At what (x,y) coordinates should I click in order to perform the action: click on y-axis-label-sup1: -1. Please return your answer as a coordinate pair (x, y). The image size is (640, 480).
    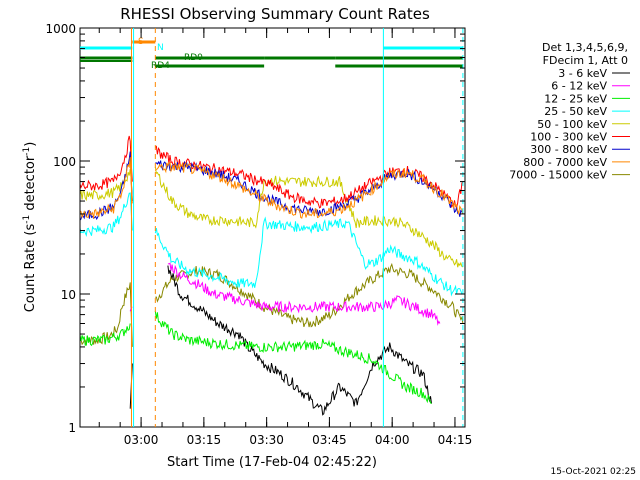
    Looking at the image, I should click on (27, 219).